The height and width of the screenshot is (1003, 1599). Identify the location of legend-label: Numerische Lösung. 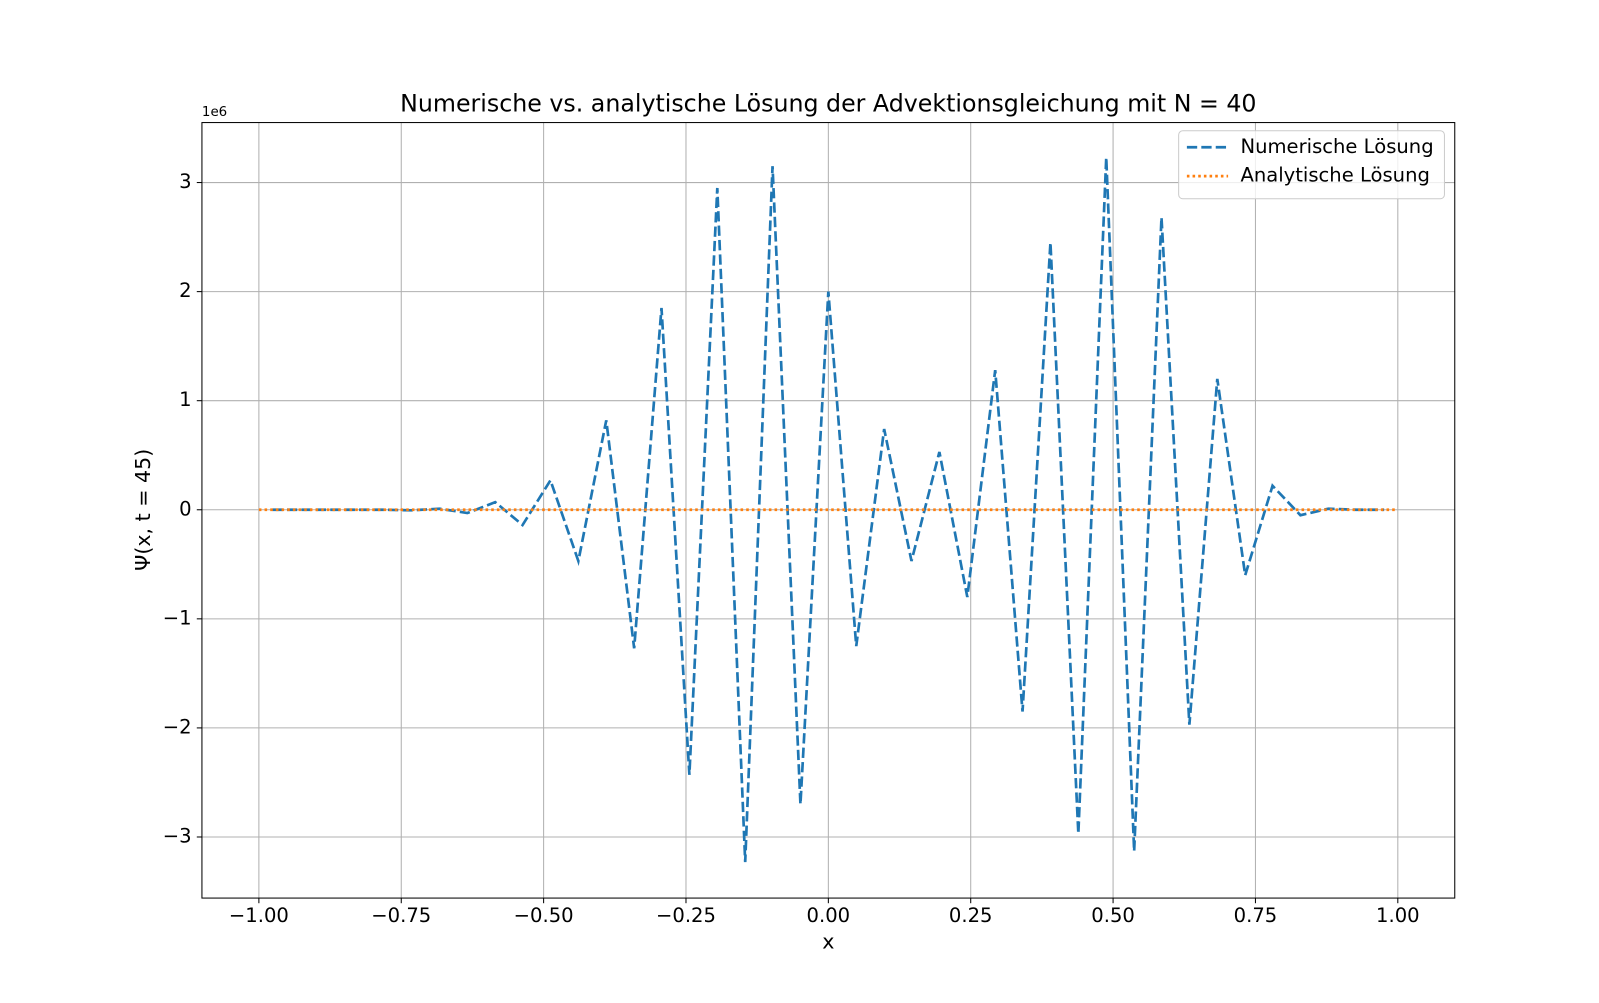
(1336, 146).